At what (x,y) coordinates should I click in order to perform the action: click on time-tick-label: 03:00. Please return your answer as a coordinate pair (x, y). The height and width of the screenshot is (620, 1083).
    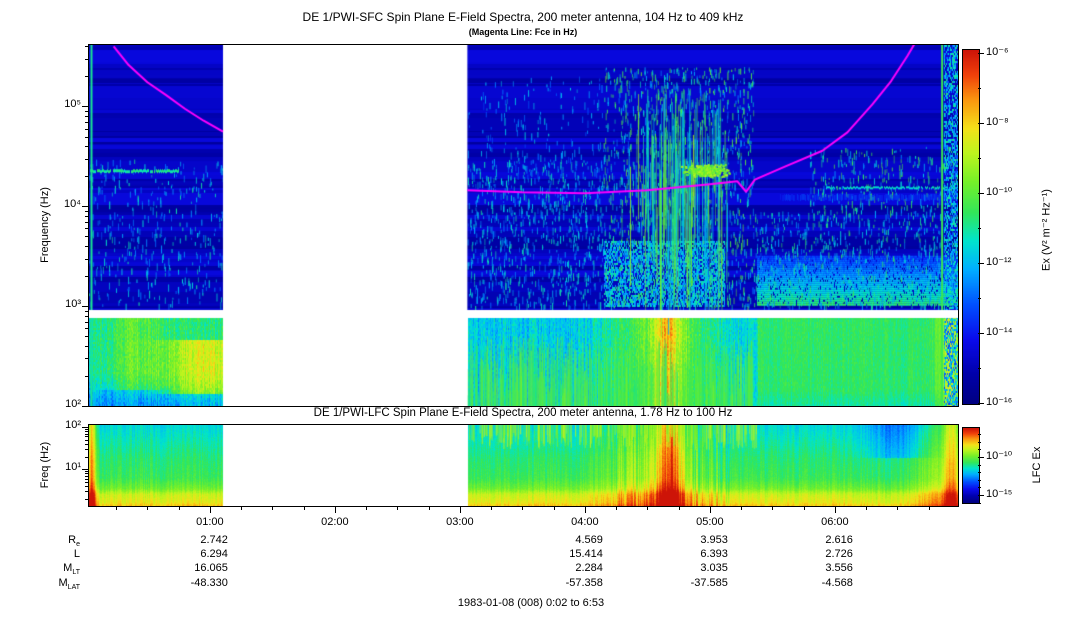
    Looking at the image, I should click on (460, 522).